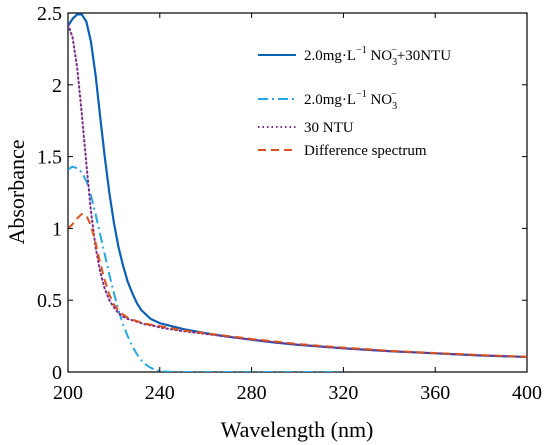 The image size is (550, 445). What do you see at coordinates (57, 229) in the screenshot?
I see `y-tick-label: 1` at bounding box center [57, 229].